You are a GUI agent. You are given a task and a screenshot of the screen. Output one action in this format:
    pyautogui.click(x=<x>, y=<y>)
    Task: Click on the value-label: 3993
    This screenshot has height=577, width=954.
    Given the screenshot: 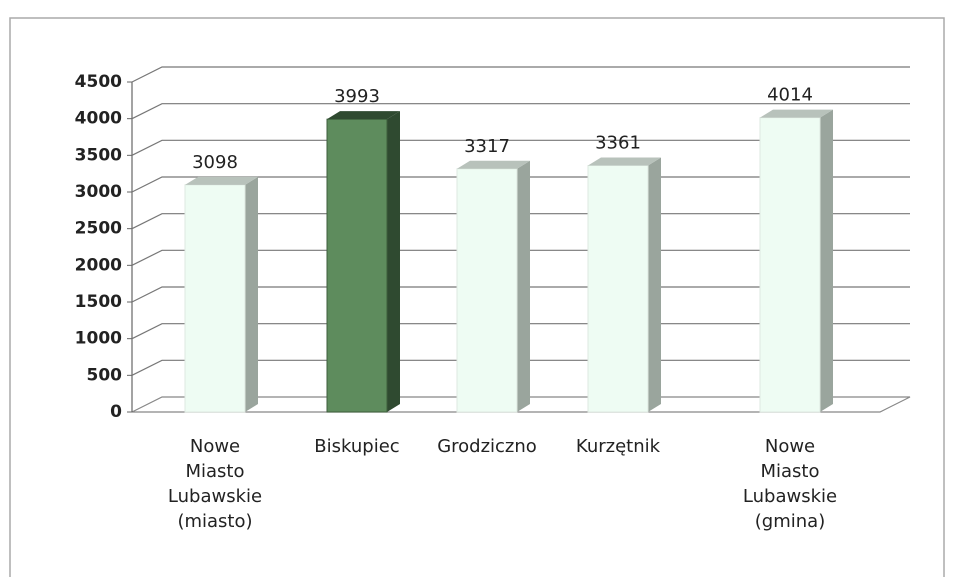 What is the action you would take?
    pyautogui.click(x=357, y=96)
    